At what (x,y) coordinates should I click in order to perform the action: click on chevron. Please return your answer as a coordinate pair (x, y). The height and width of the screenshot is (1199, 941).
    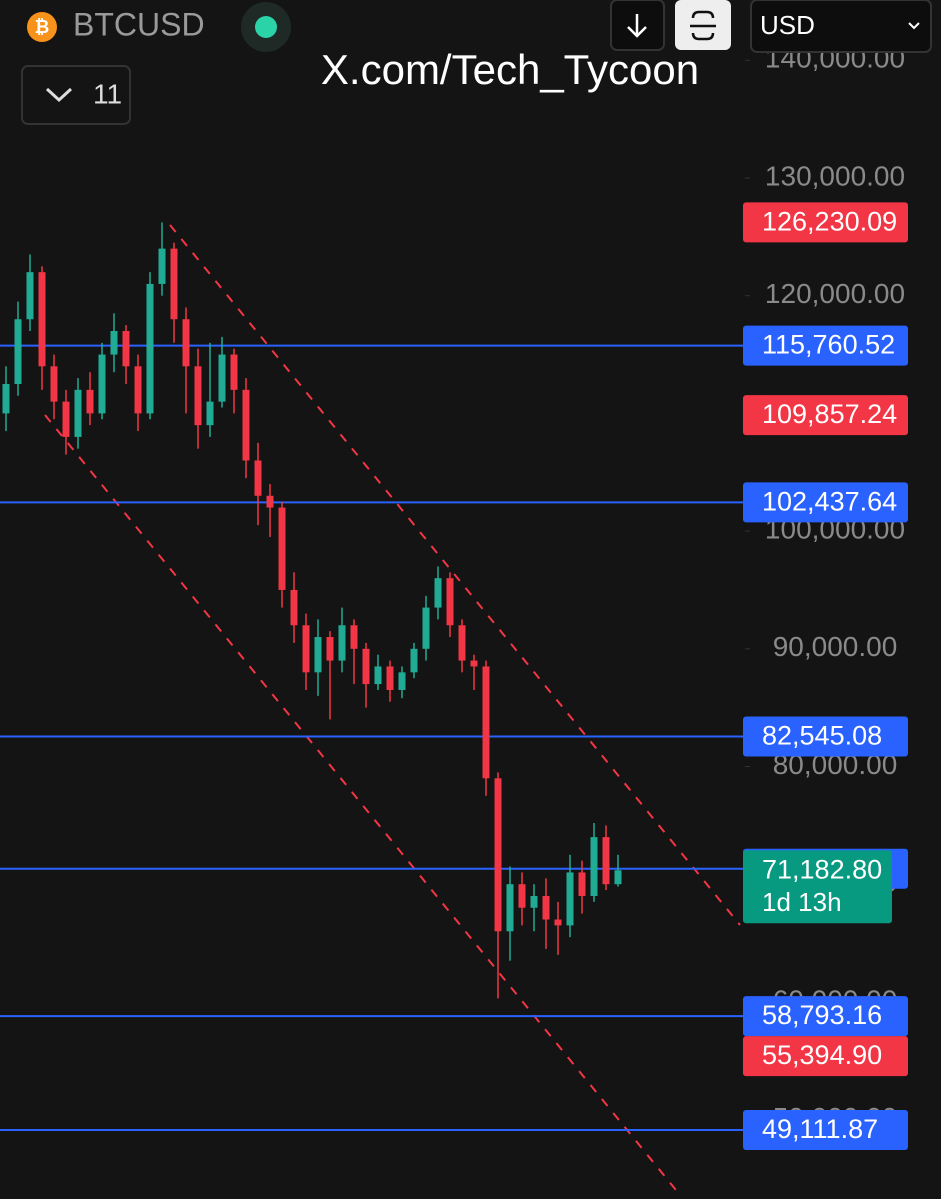
    Looking at the image, I should click on (59, 95).